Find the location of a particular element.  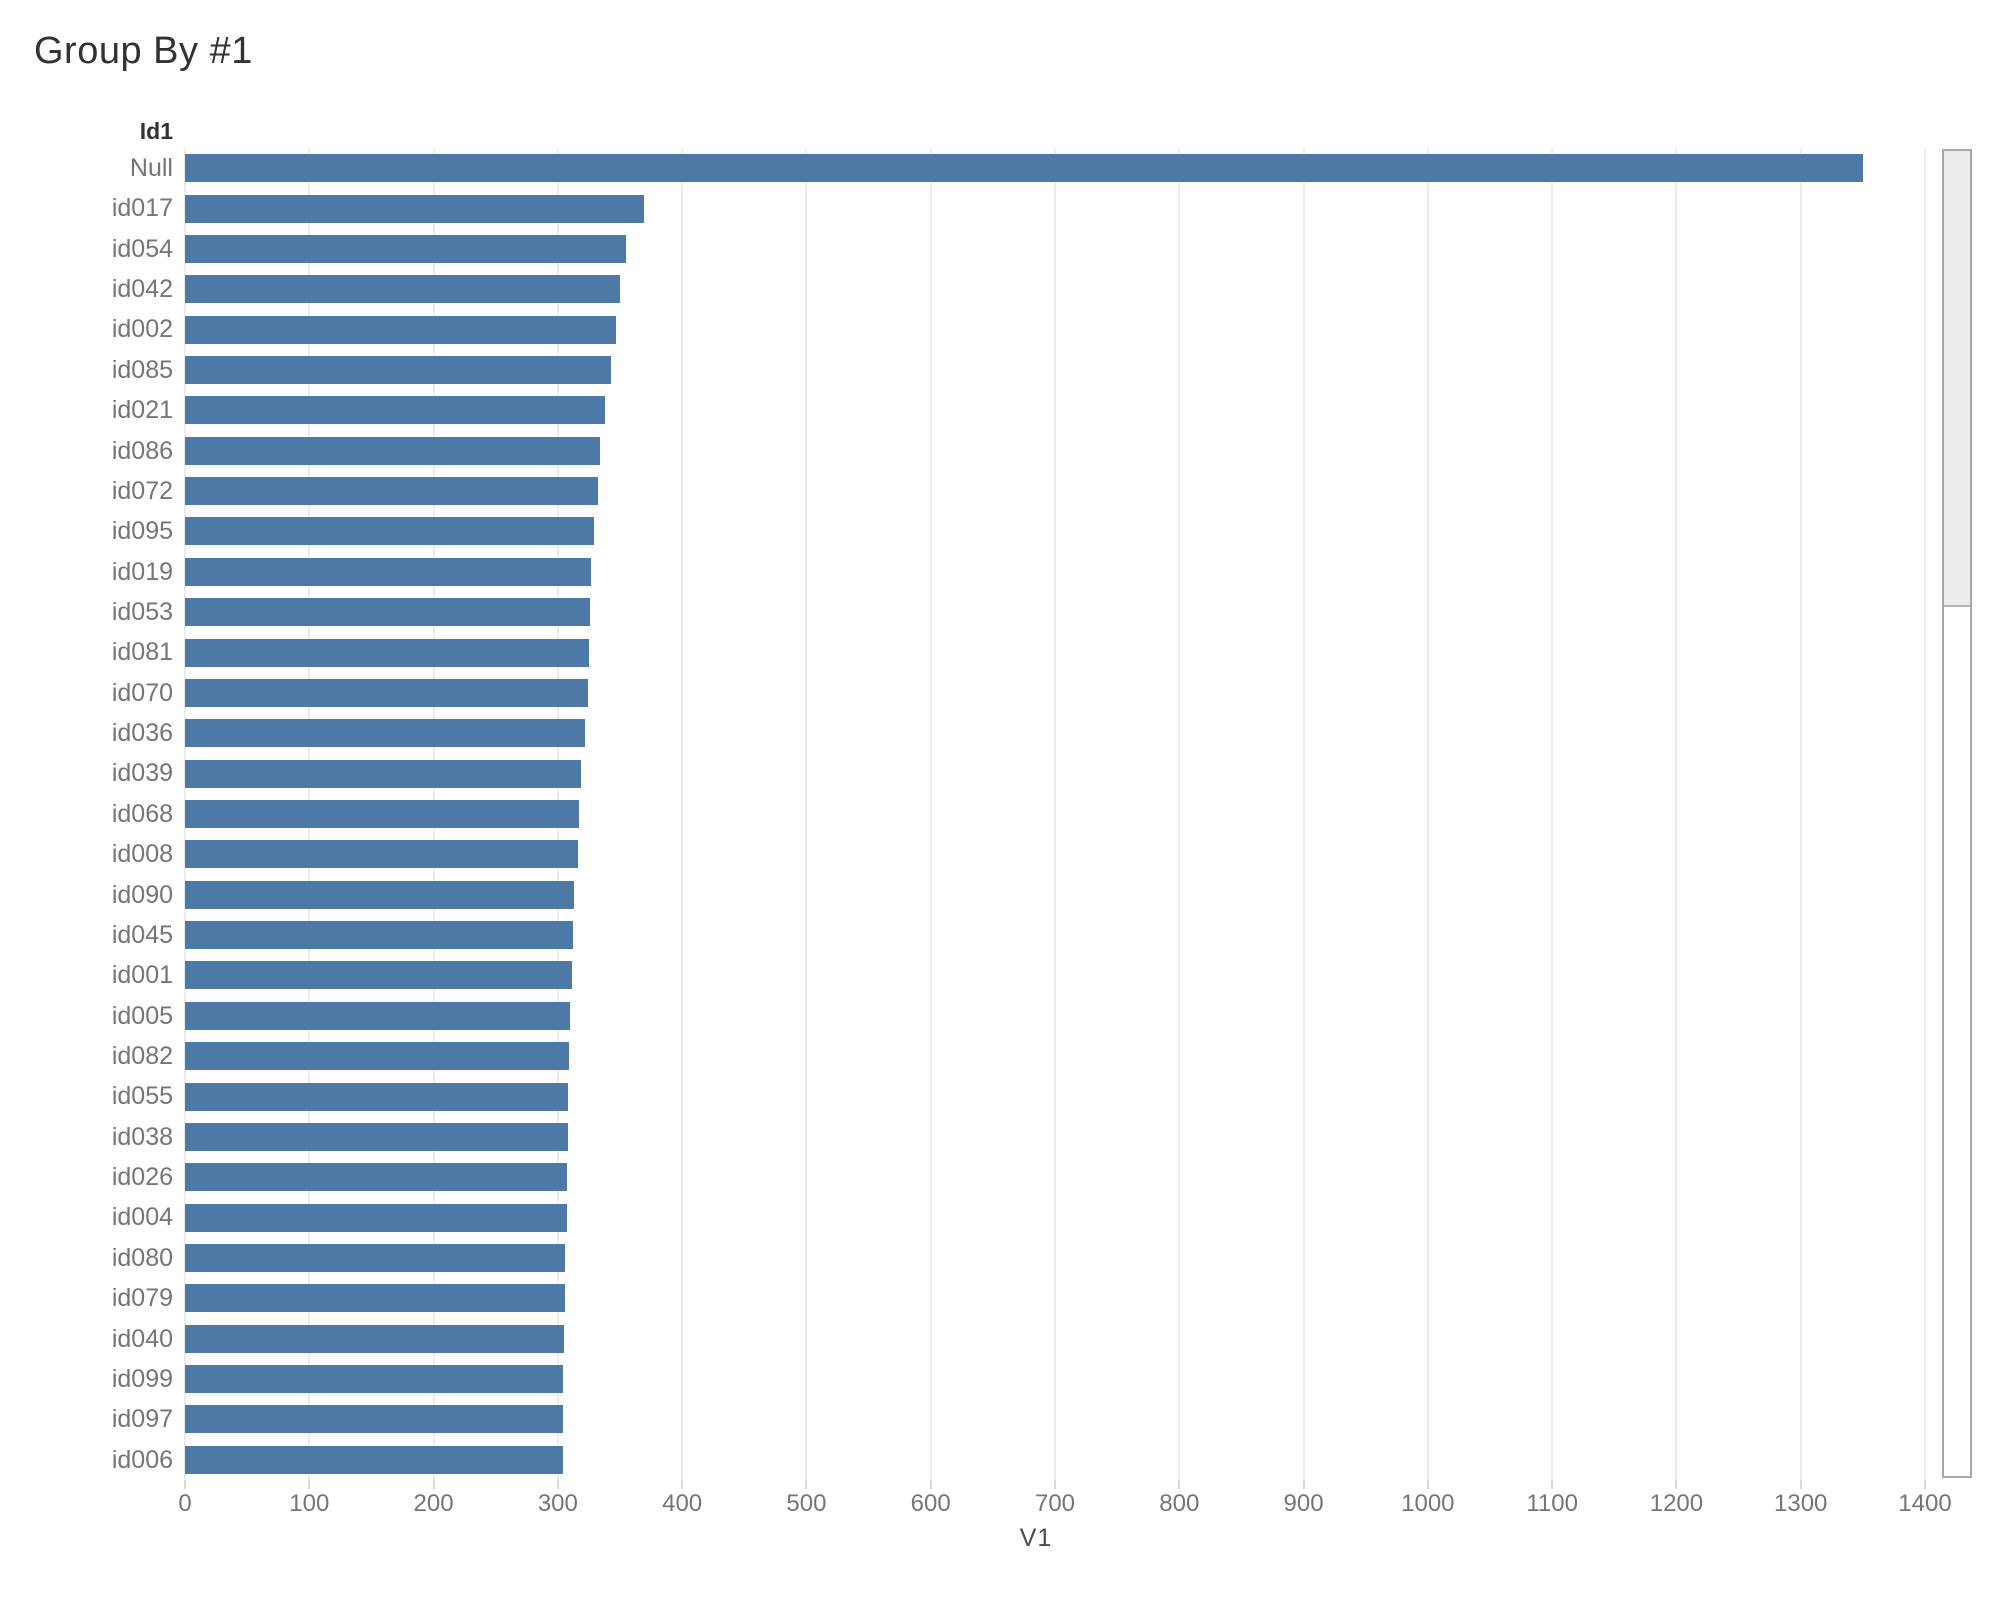

row-label: id080 is located at coordinates (142, 1257).